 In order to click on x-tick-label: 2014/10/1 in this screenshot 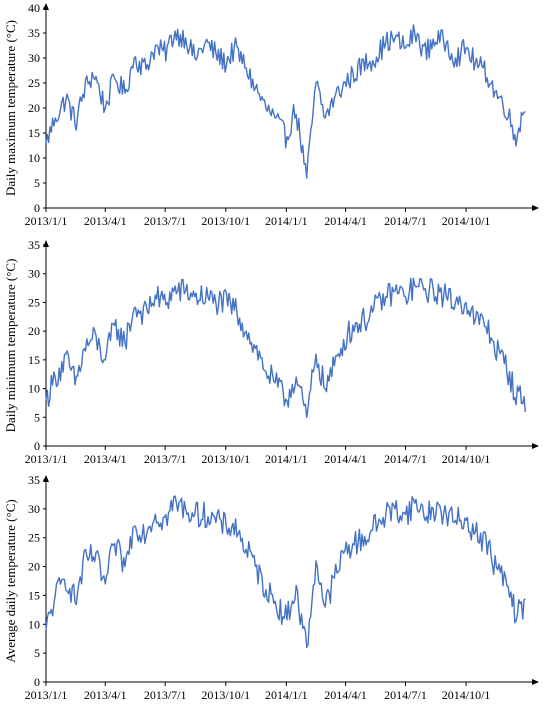, I will do `click(466, 459)`.